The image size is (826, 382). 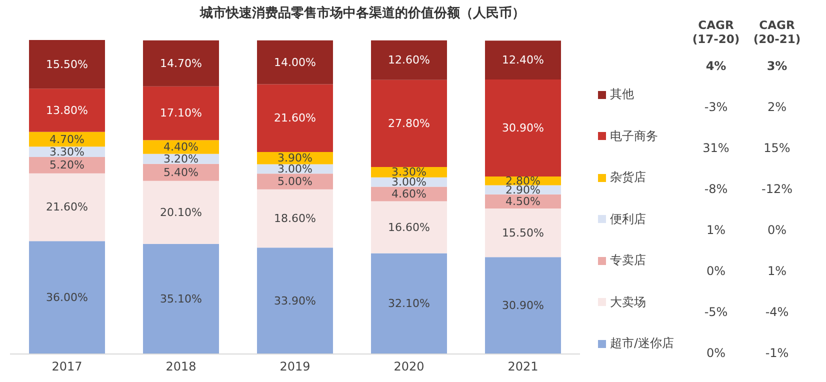 I want to click on chart-title: 城市快速消费品零售市场中各渠道的价值份额（人民币）, so click(x=362, y=13).